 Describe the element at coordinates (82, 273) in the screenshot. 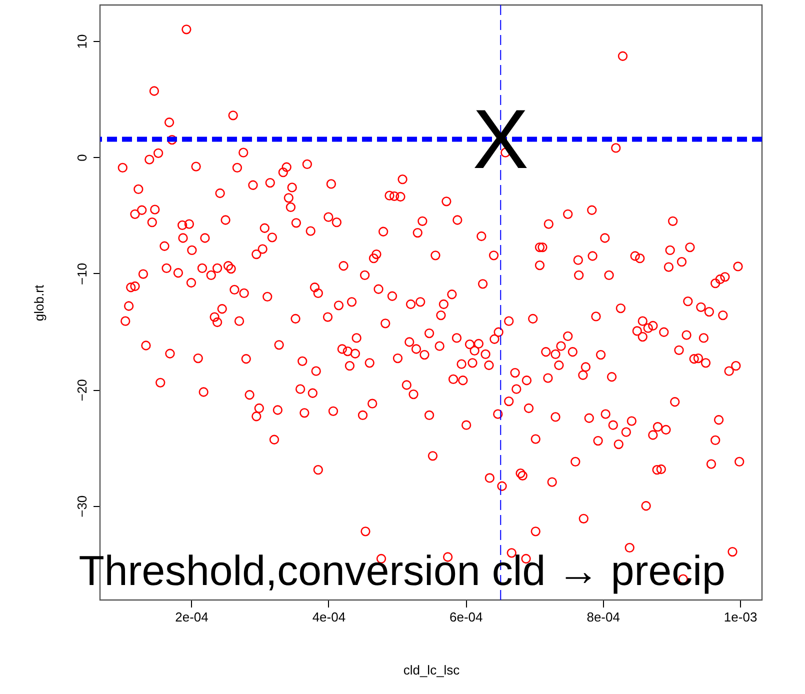

I see `y-tick-label: −10` at that location.